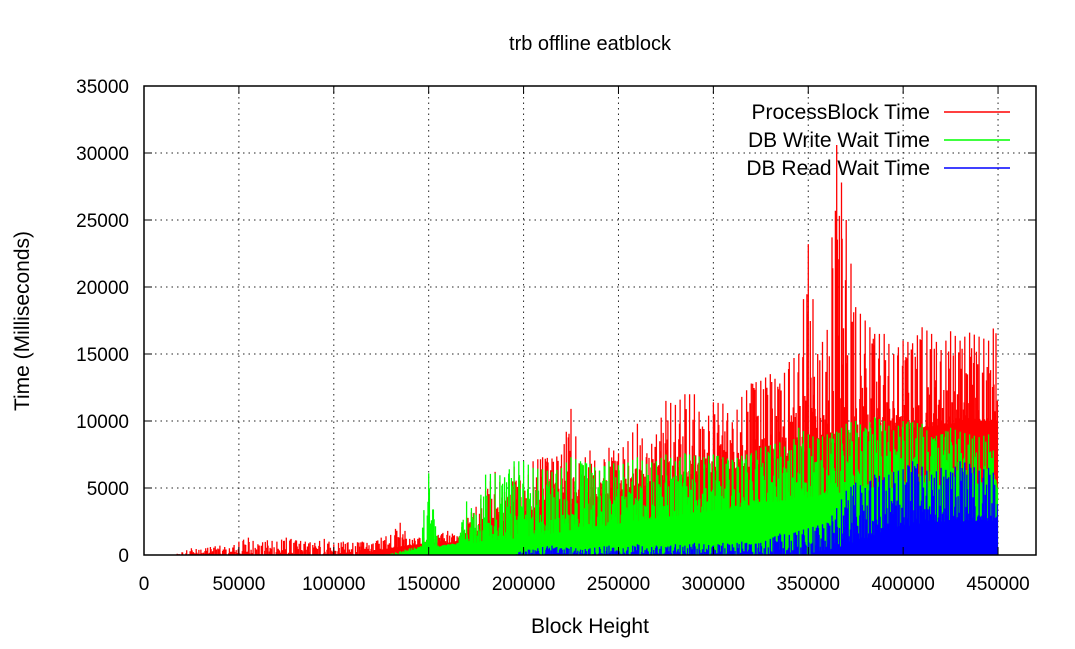  What do you see at coordinates (108, 489) in the screenshot?
I see `y-tick-label: 5000` at bounding box center [108, 489].